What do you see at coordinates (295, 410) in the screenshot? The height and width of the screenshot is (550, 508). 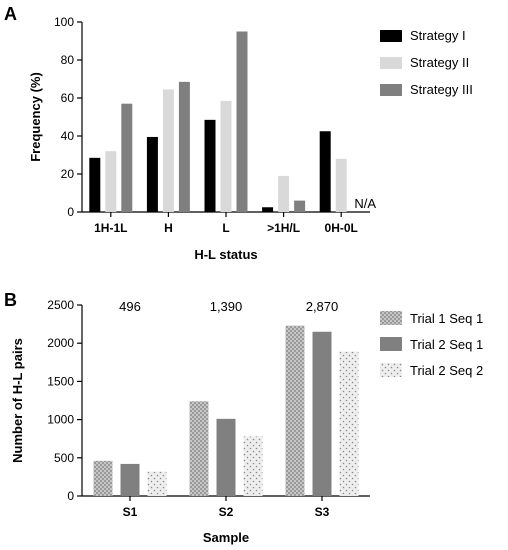 I see `bar-trial-1-seq-1-s3` at bounding box center [295, 410].